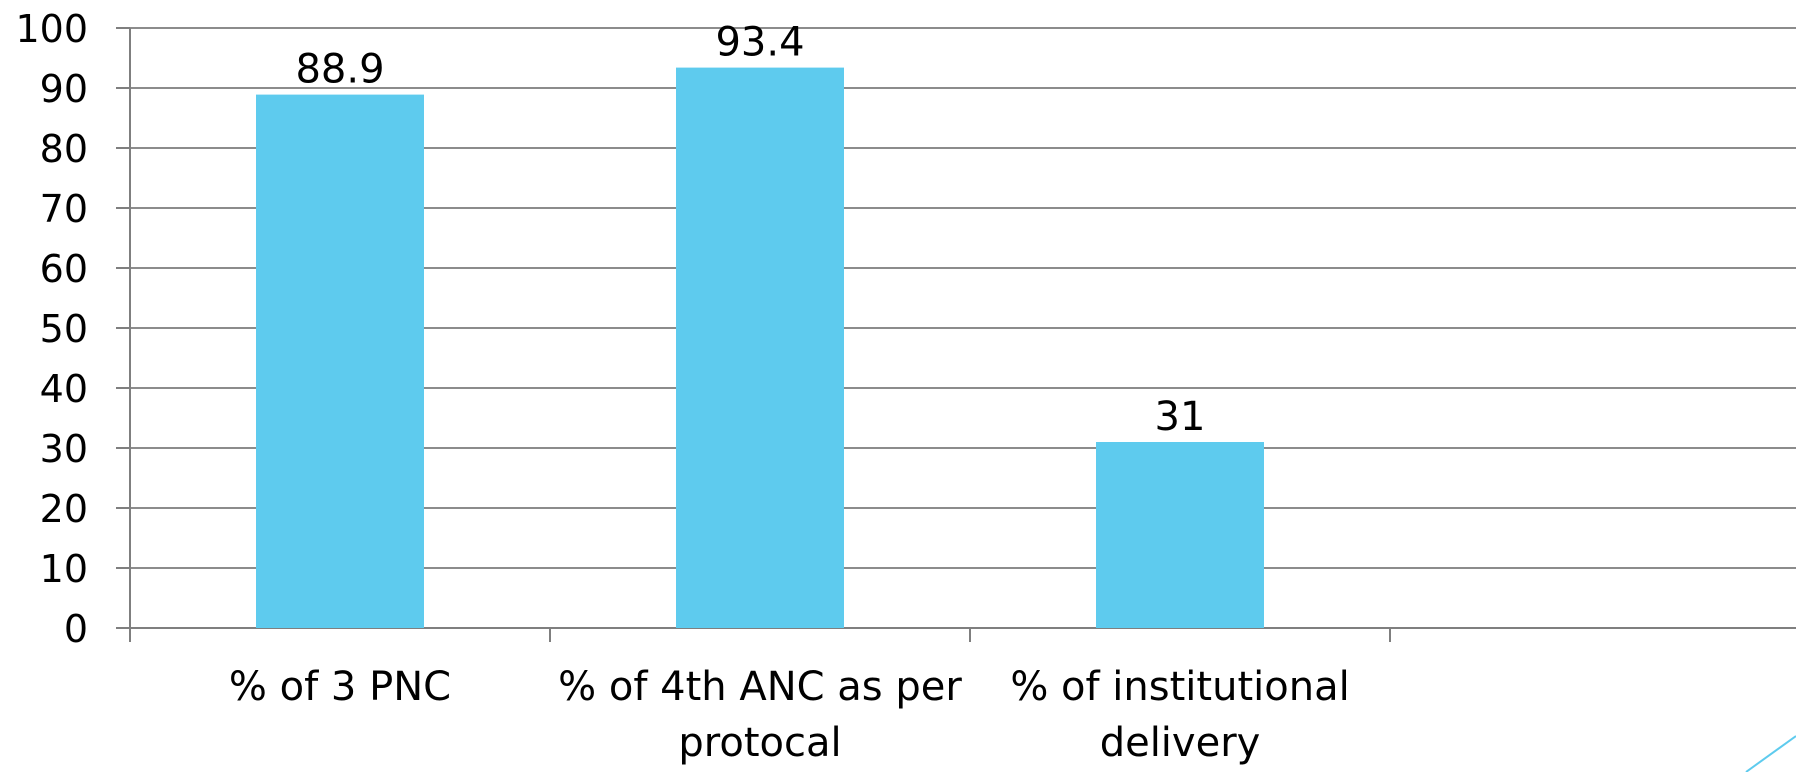 The height and width of the screenshot is (772, 1796). I want to click on y-tick-label: 30, so click(64, 449).